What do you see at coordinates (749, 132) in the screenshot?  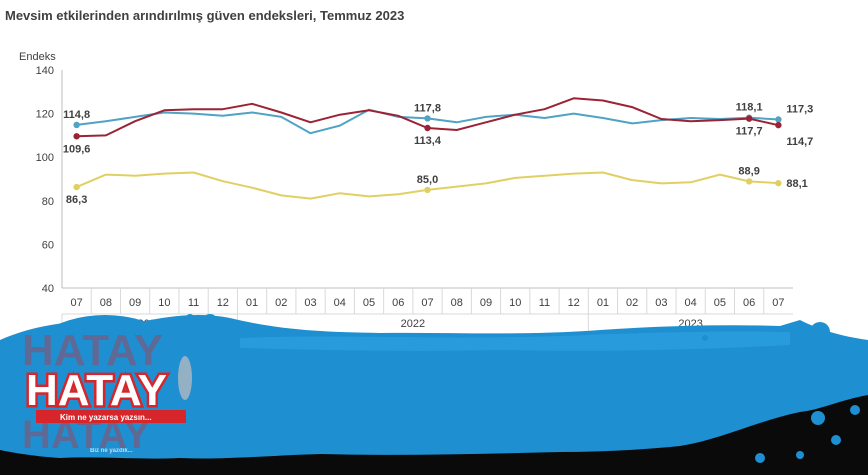 I see `data-label: 117,7` at bounding box center [749, 132].